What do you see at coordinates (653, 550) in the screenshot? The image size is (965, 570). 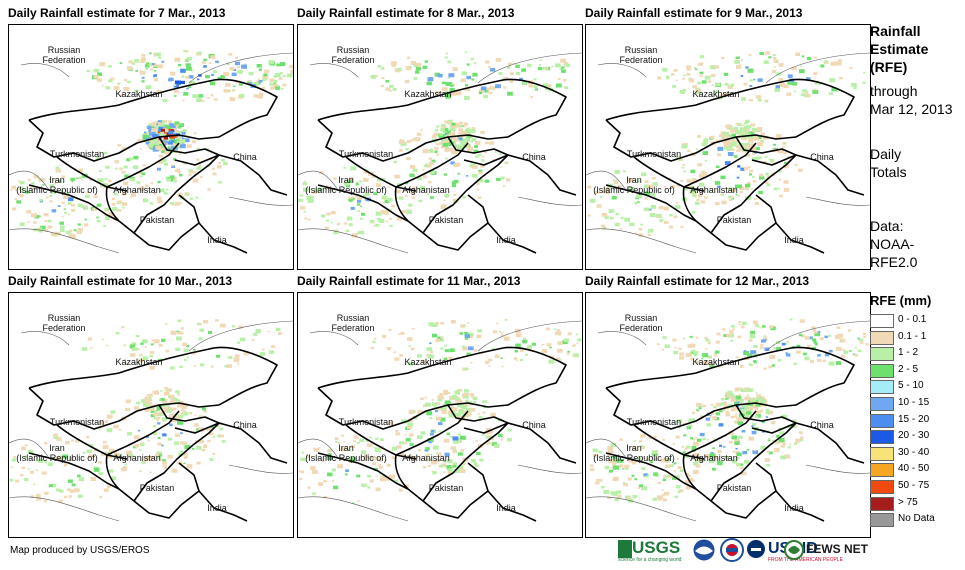 I see `usgs-logo: USGS science for a changing world` at bounding box center [653, 550].